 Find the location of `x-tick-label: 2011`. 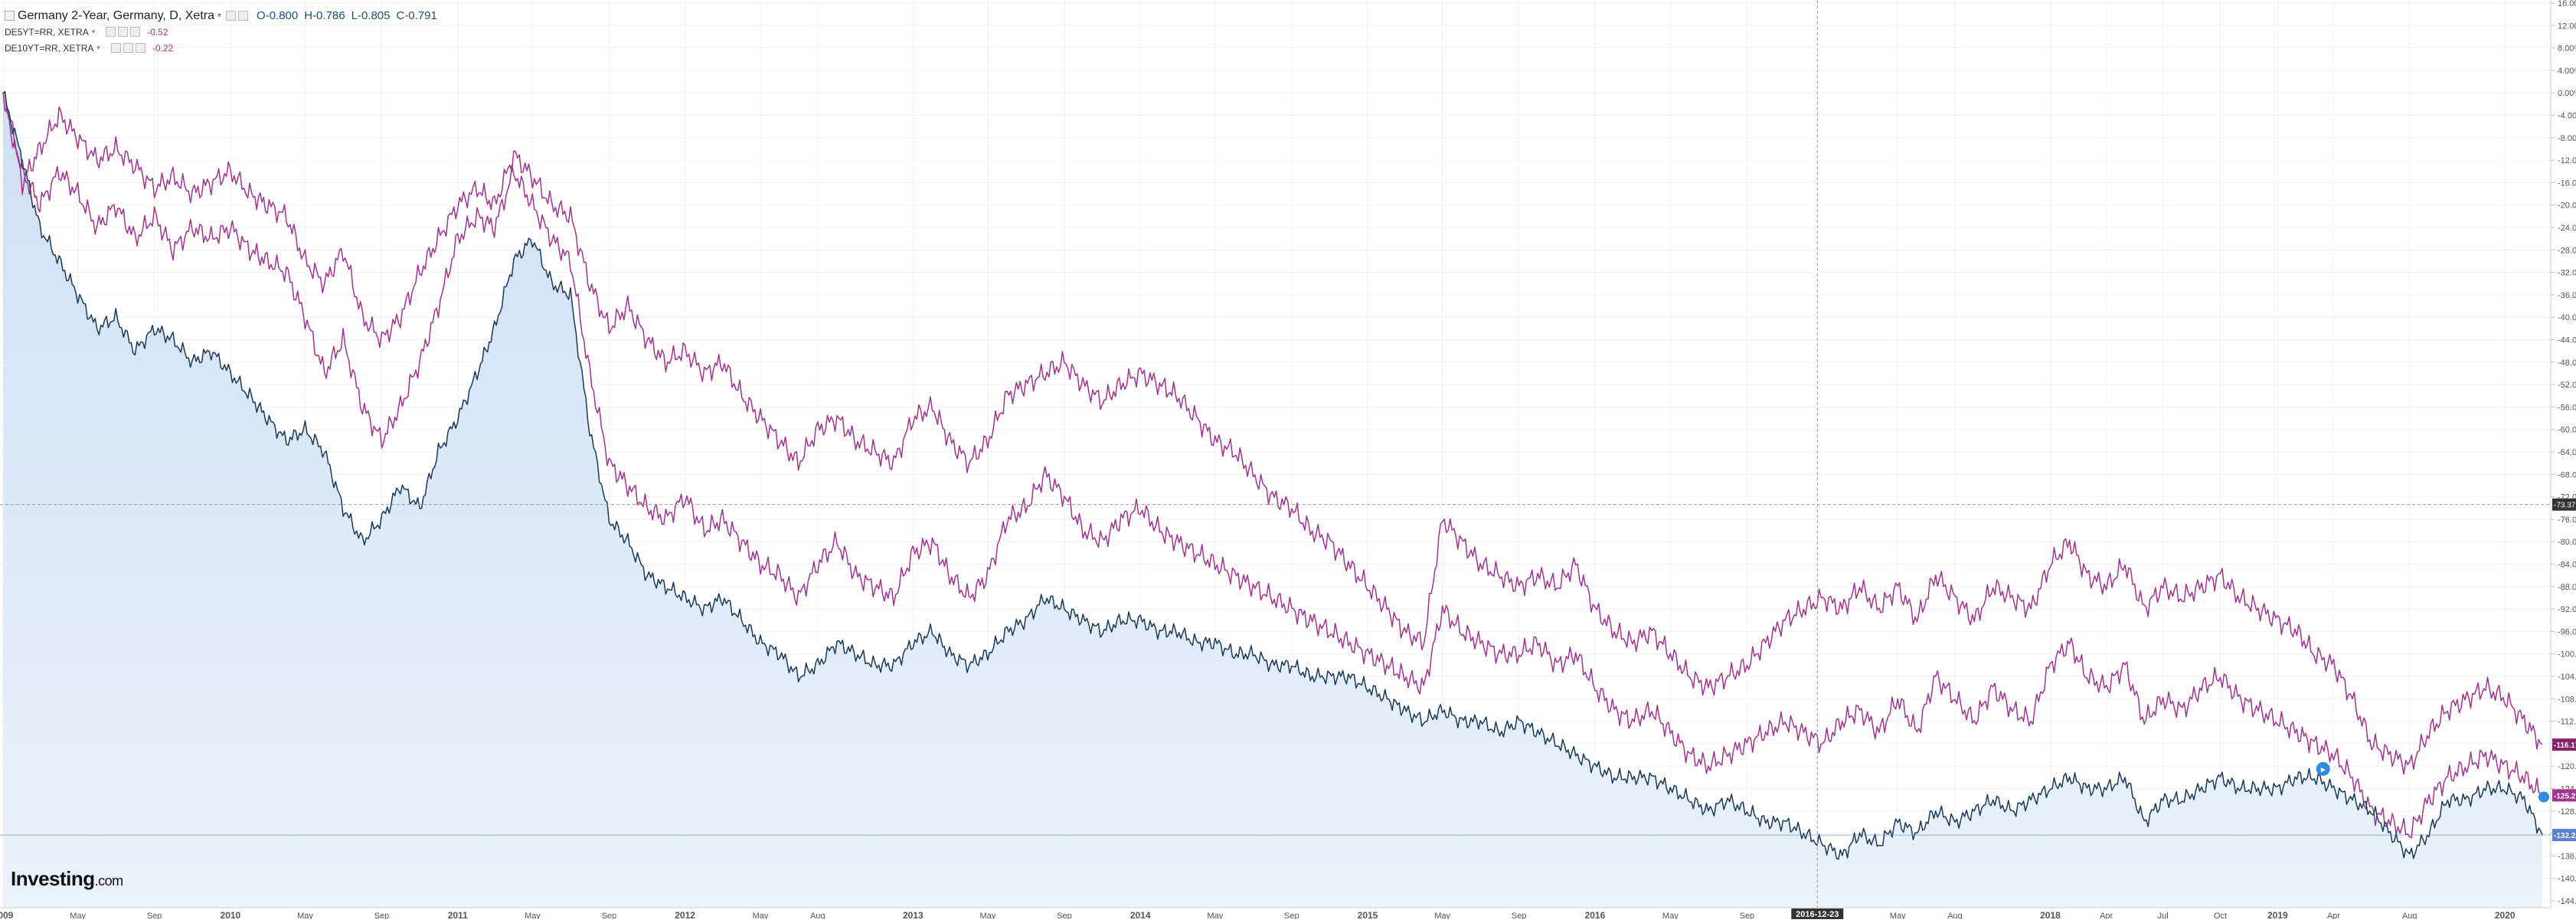

x-tick-label: 2011 is located at coordinates (458, 914).